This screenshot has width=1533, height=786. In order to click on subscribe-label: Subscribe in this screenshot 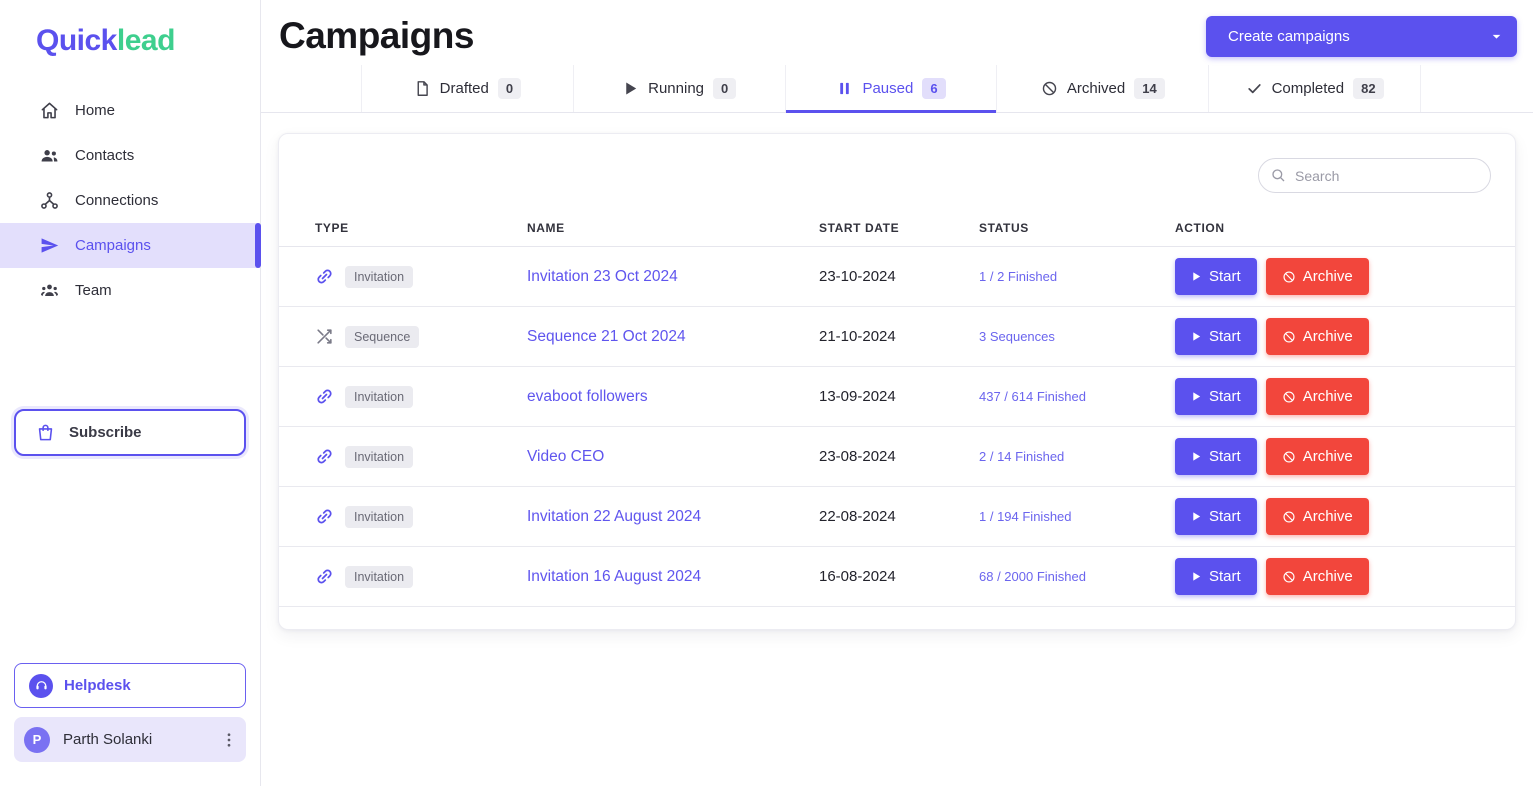, I will do `click(105, 432)`.